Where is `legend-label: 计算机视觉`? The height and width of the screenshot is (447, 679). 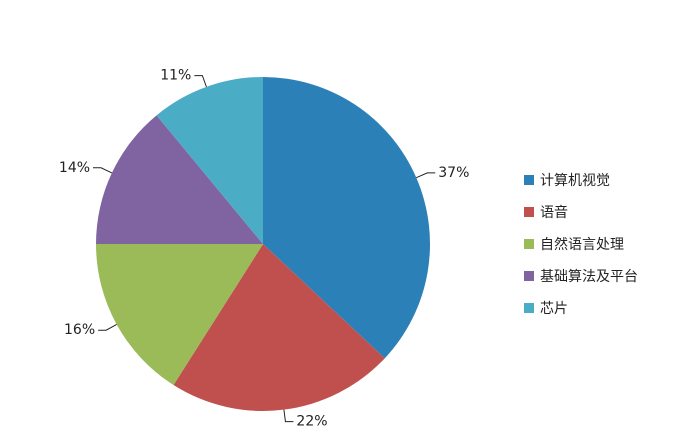 legend-label: 计算机视觉 is located at coordinates (575, 181).